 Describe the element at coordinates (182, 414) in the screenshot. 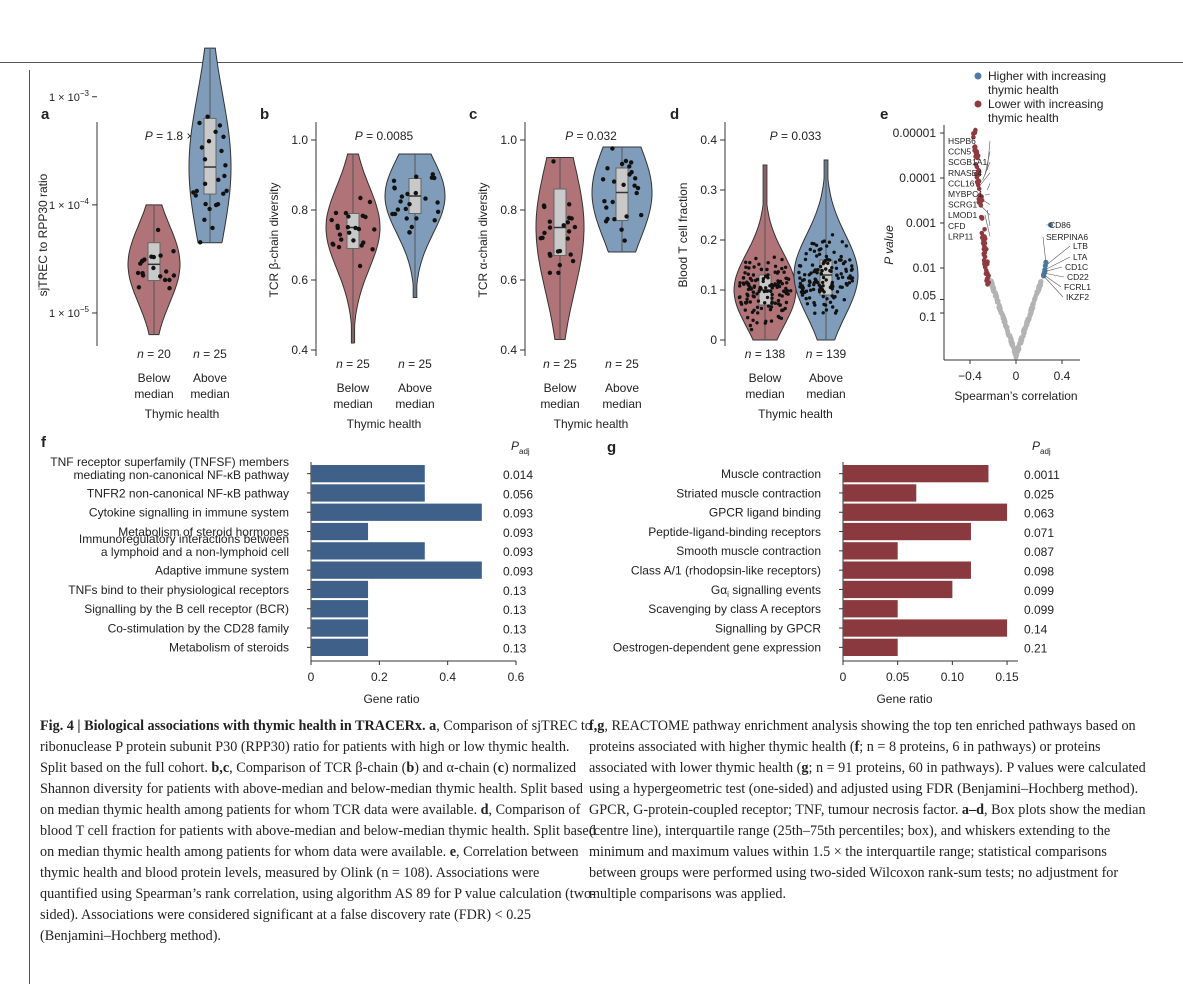

I see `x-axis-title: Thymic health` at that location.